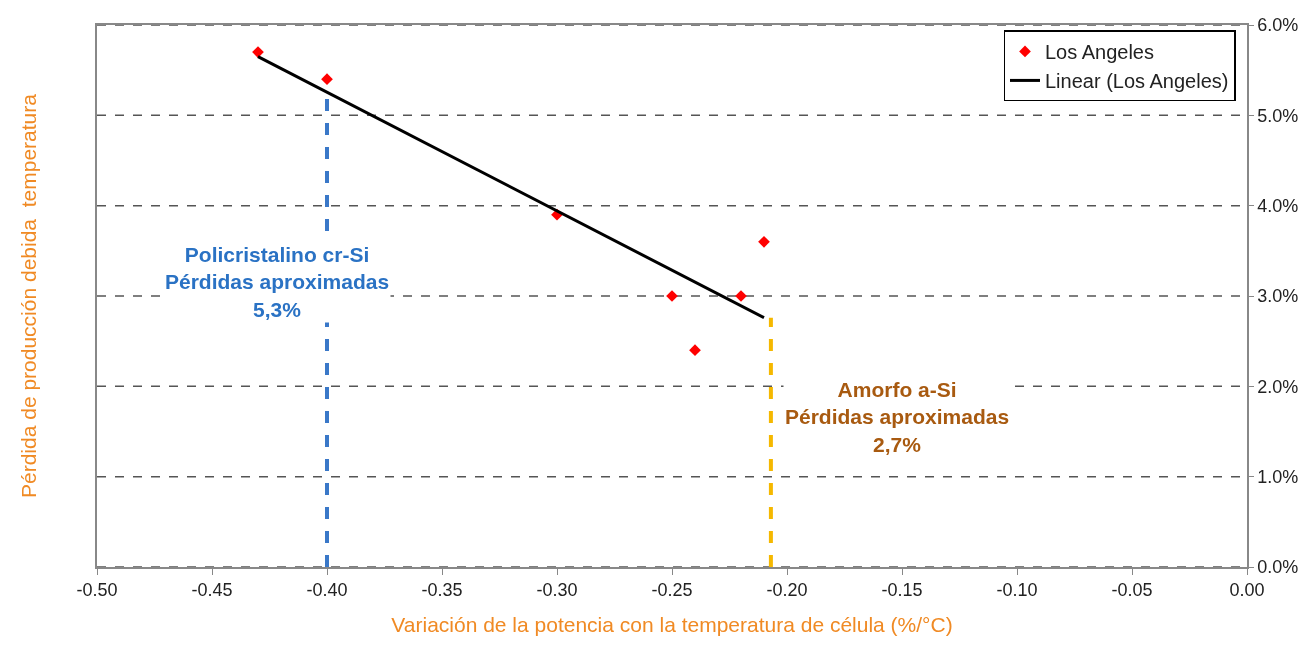 Image resolution: width=1310 pixels, height=672 pixels. I want to click on x-axis-title: Variación de la potencia con la temperatura de célula (%/°C), so click(672, 625).